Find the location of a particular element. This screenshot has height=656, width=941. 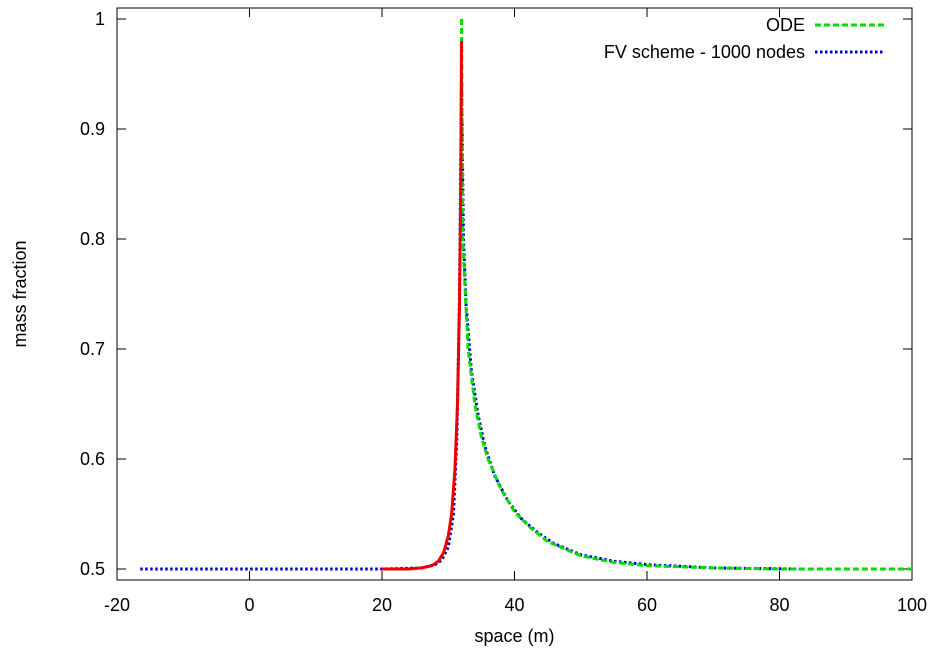

legend-label: FV scheme - 1000 nodes is located at coordinates (704, 52).